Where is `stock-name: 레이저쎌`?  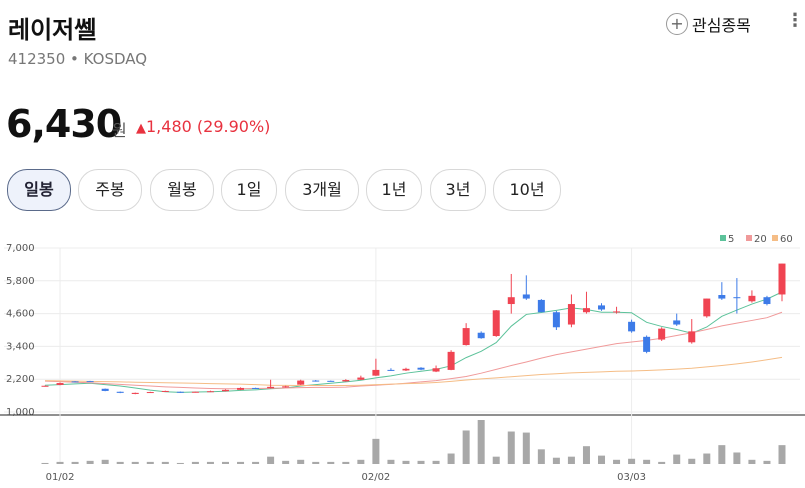
stock-name: 레이저쎌 is located at coordinates (52, 30).